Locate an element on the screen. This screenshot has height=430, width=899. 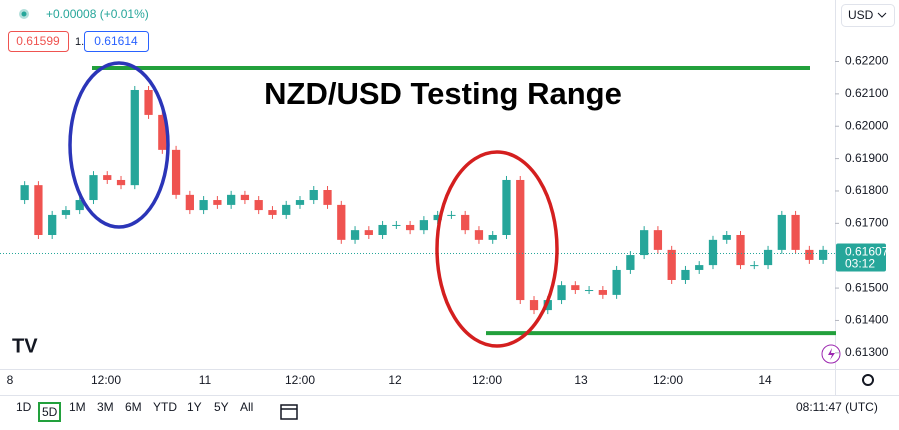
y-tick-label: 0.61800 is located at coordinates (867, 190).